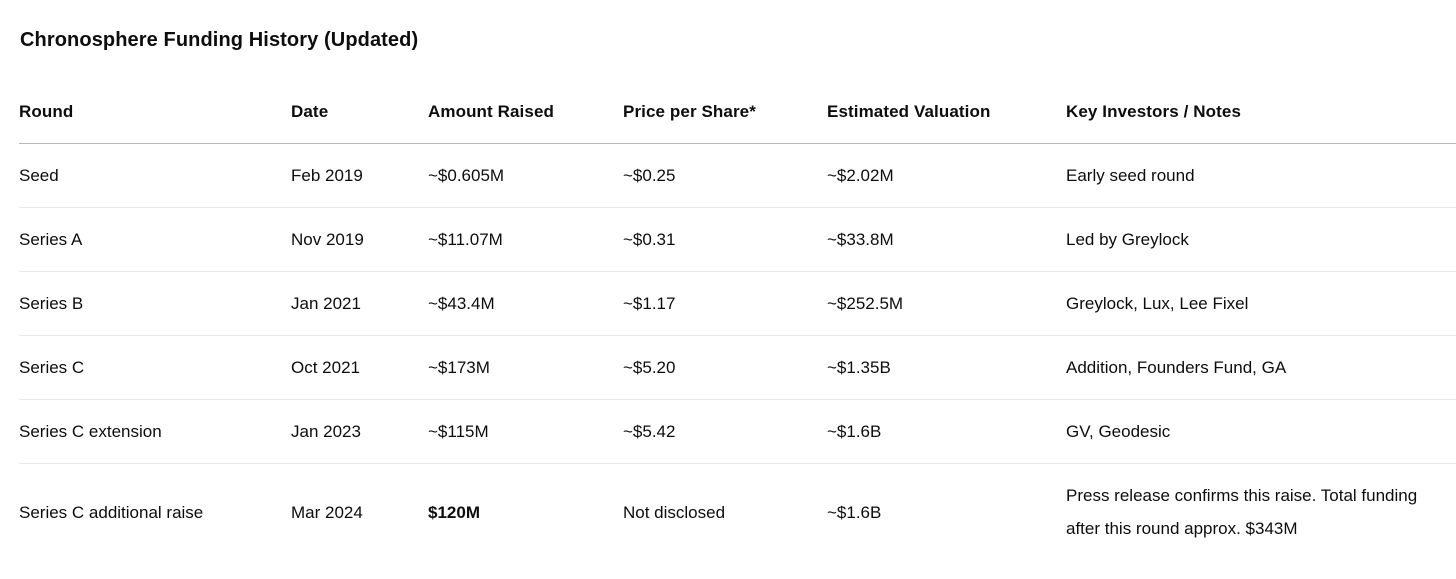  I want to click on cell-price-per-share: ~$5.42, so click(649, 431).